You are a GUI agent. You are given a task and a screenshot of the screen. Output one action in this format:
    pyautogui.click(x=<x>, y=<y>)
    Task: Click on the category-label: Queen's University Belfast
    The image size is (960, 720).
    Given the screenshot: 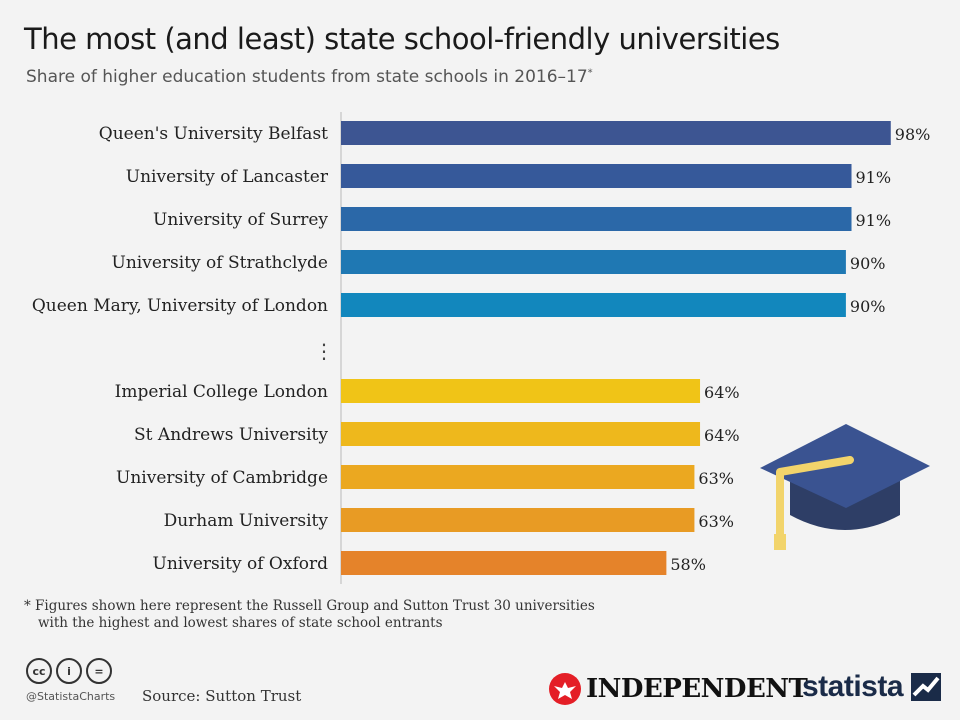 What is the action you would take?
    pyautogui.click(x=213, y=134)
    